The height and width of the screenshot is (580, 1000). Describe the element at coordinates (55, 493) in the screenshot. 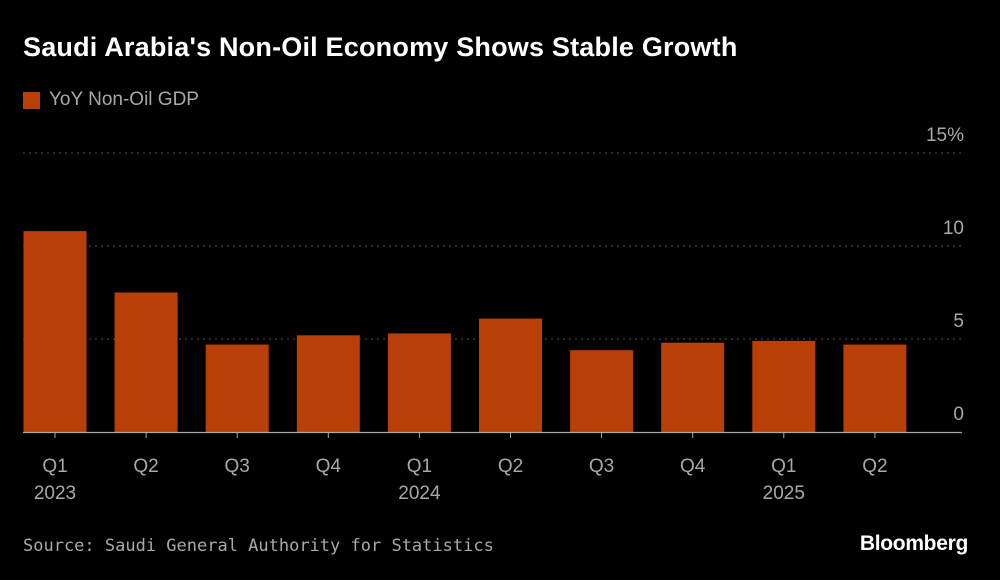

I see `x-year-label: 2023` at that location.